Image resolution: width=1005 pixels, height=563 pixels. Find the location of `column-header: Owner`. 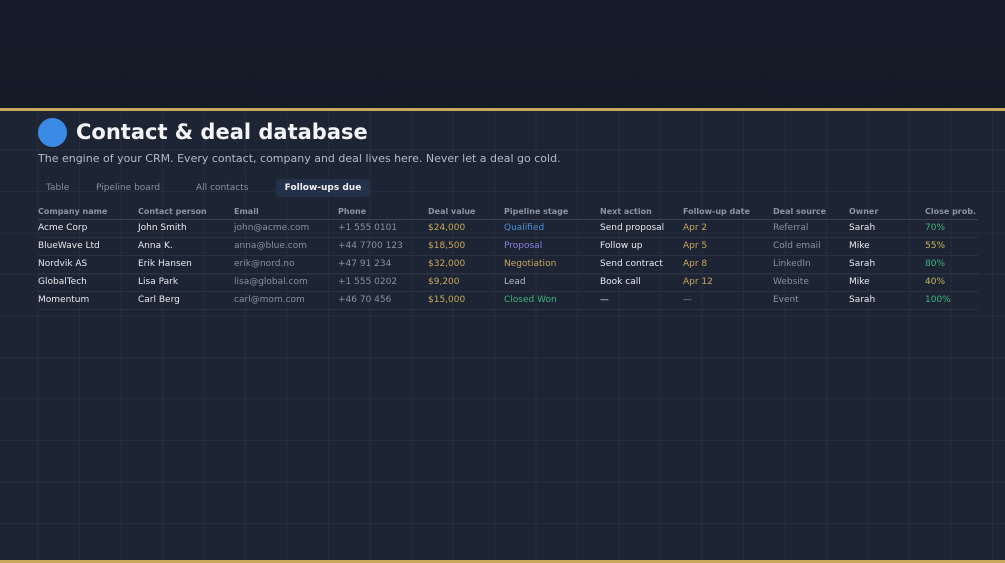

column-header: Owner is located at coordinates (887, 212).